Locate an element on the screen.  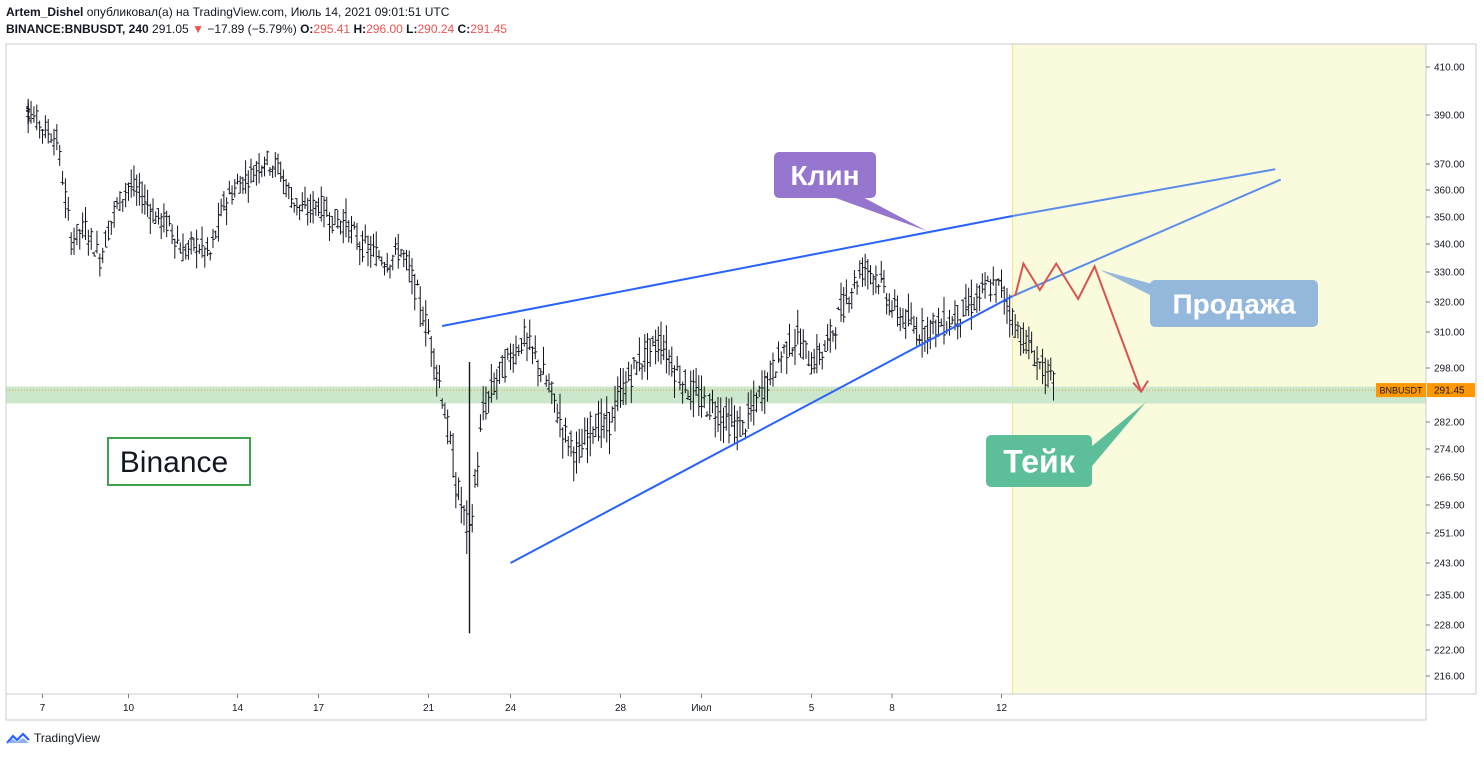
close-value: 291.45 is located at coordinates (488, 29).